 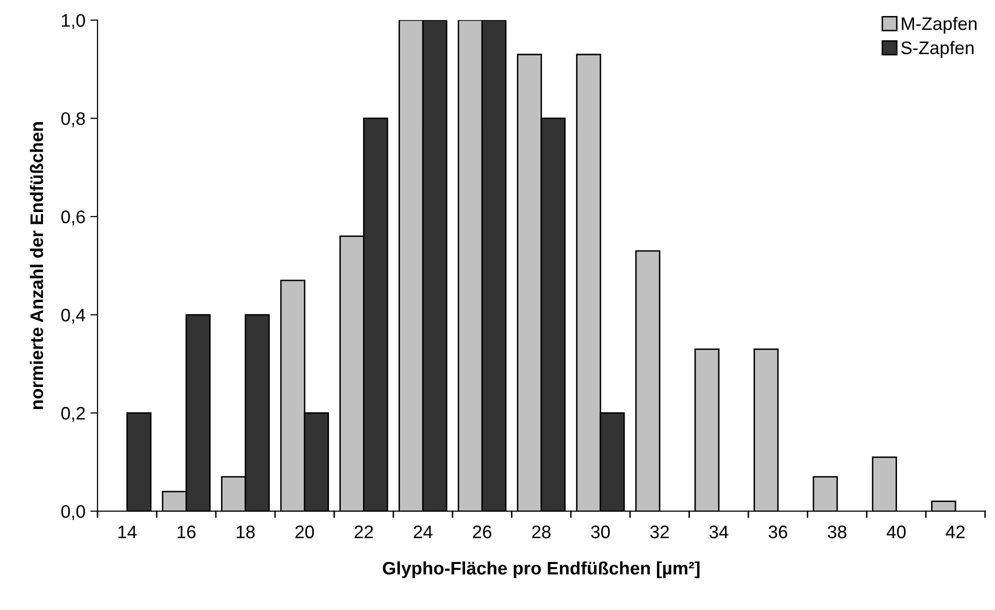 I want to click on y-tick-label: 0,0, so click(x=73, y=512).